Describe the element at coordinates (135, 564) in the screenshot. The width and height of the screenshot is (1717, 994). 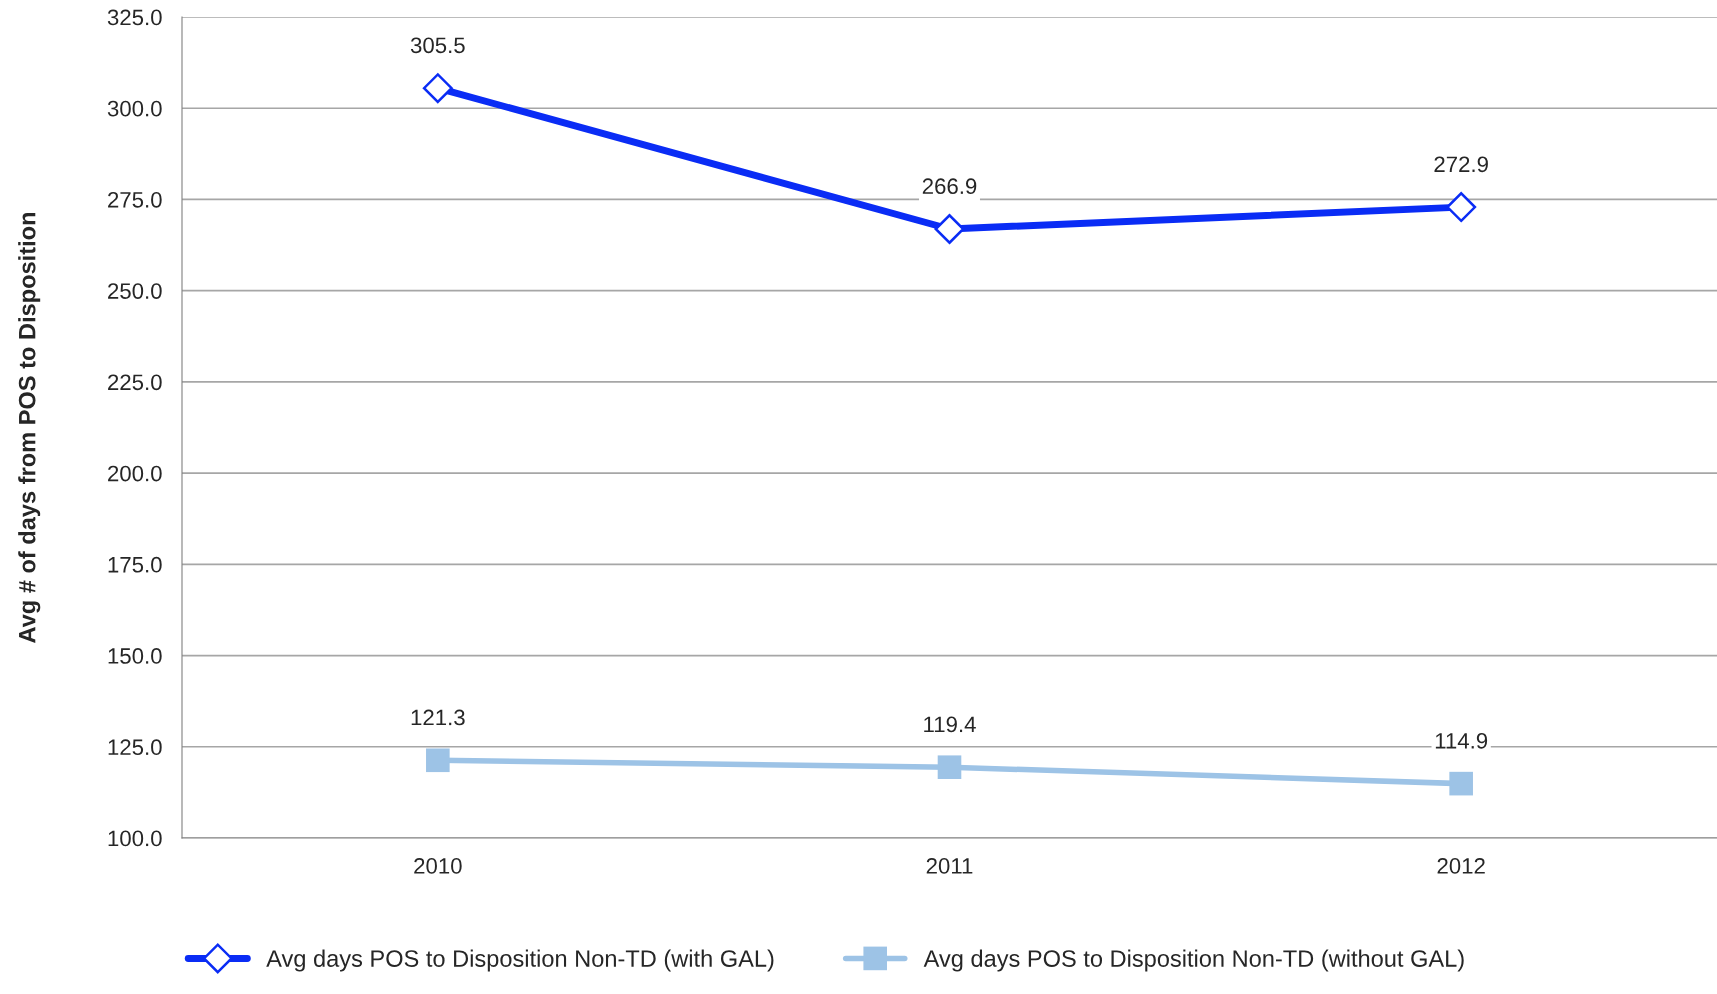
I see `y-tick-label: 175.0` at that location.